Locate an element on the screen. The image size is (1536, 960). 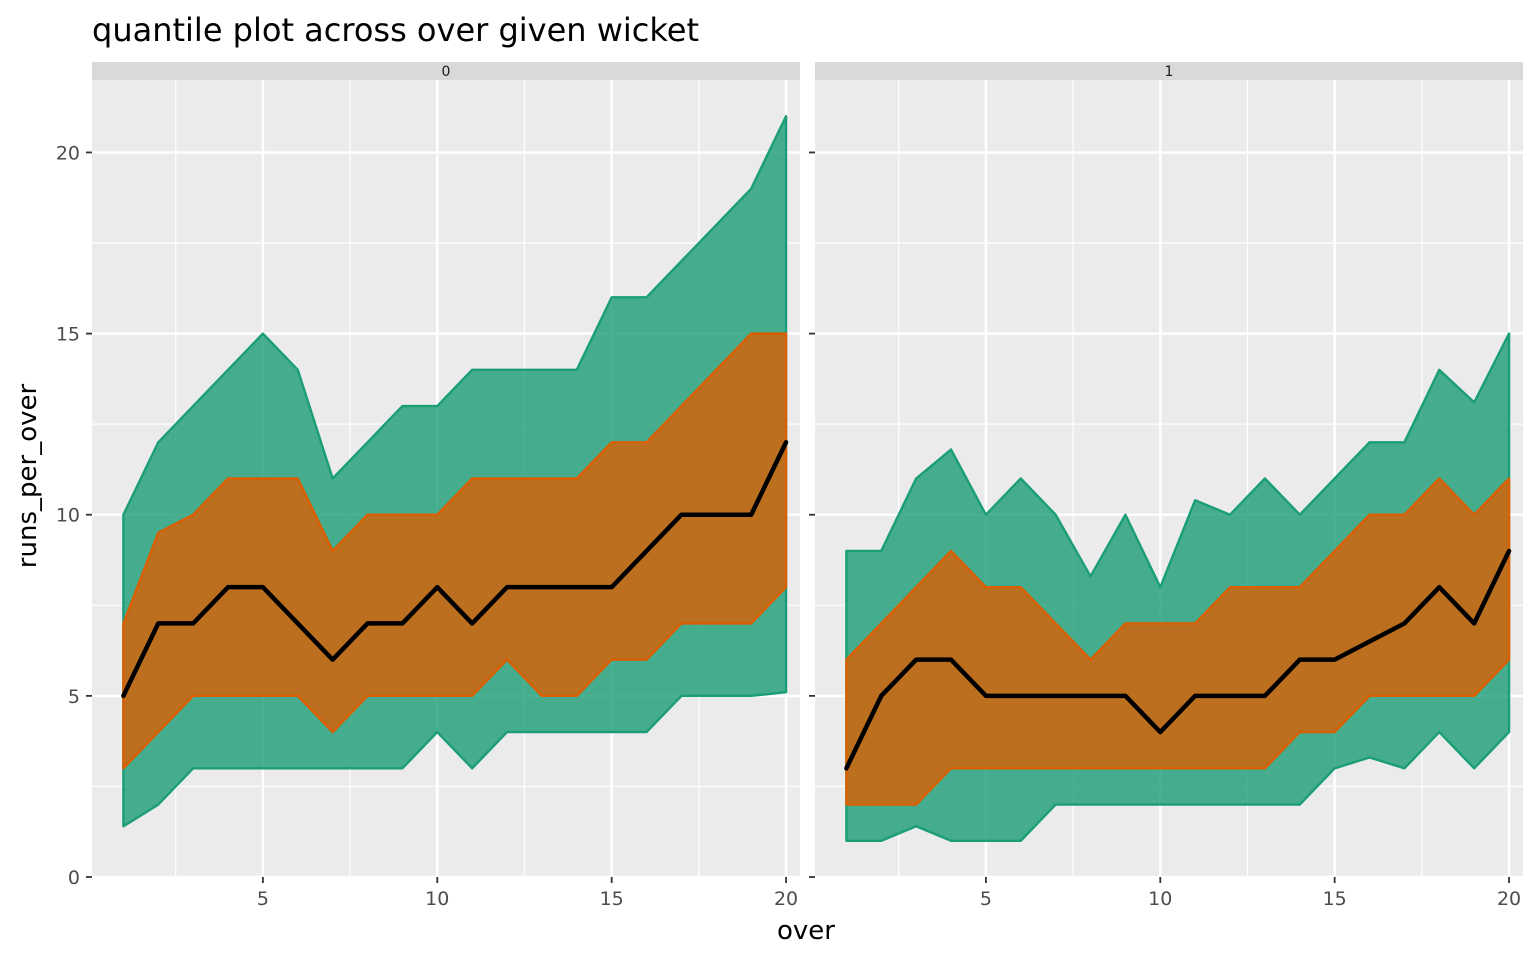
inner-quantile-band is located at coordinates (1178, 641).